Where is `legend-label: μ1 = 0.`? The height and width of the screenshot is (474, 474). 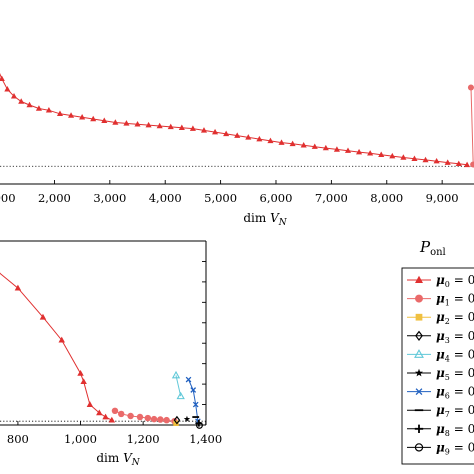
legend-label: μ1 = 0. is located at coordinates (455, 300).